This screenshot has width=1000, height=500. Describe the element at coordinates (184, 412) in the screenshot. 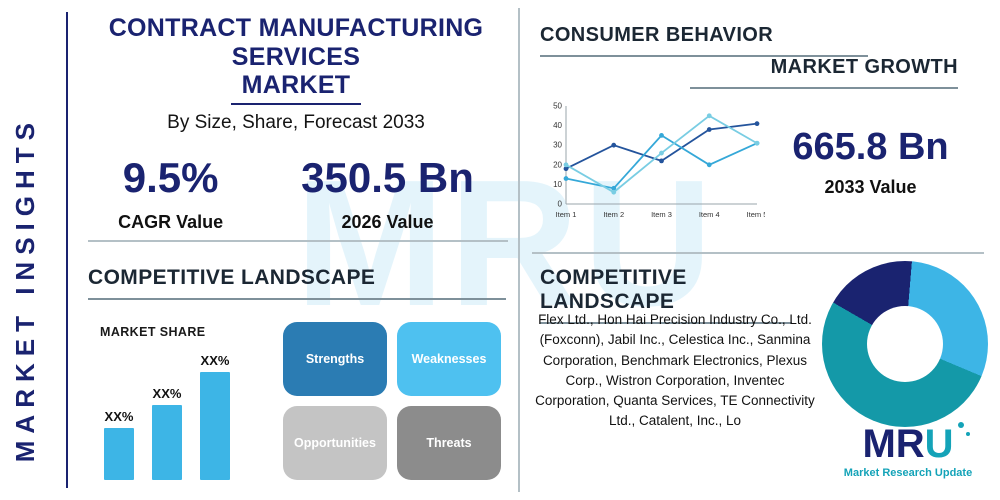

I see `market-share-bar-chart: XX% XX% XX%` at that location.